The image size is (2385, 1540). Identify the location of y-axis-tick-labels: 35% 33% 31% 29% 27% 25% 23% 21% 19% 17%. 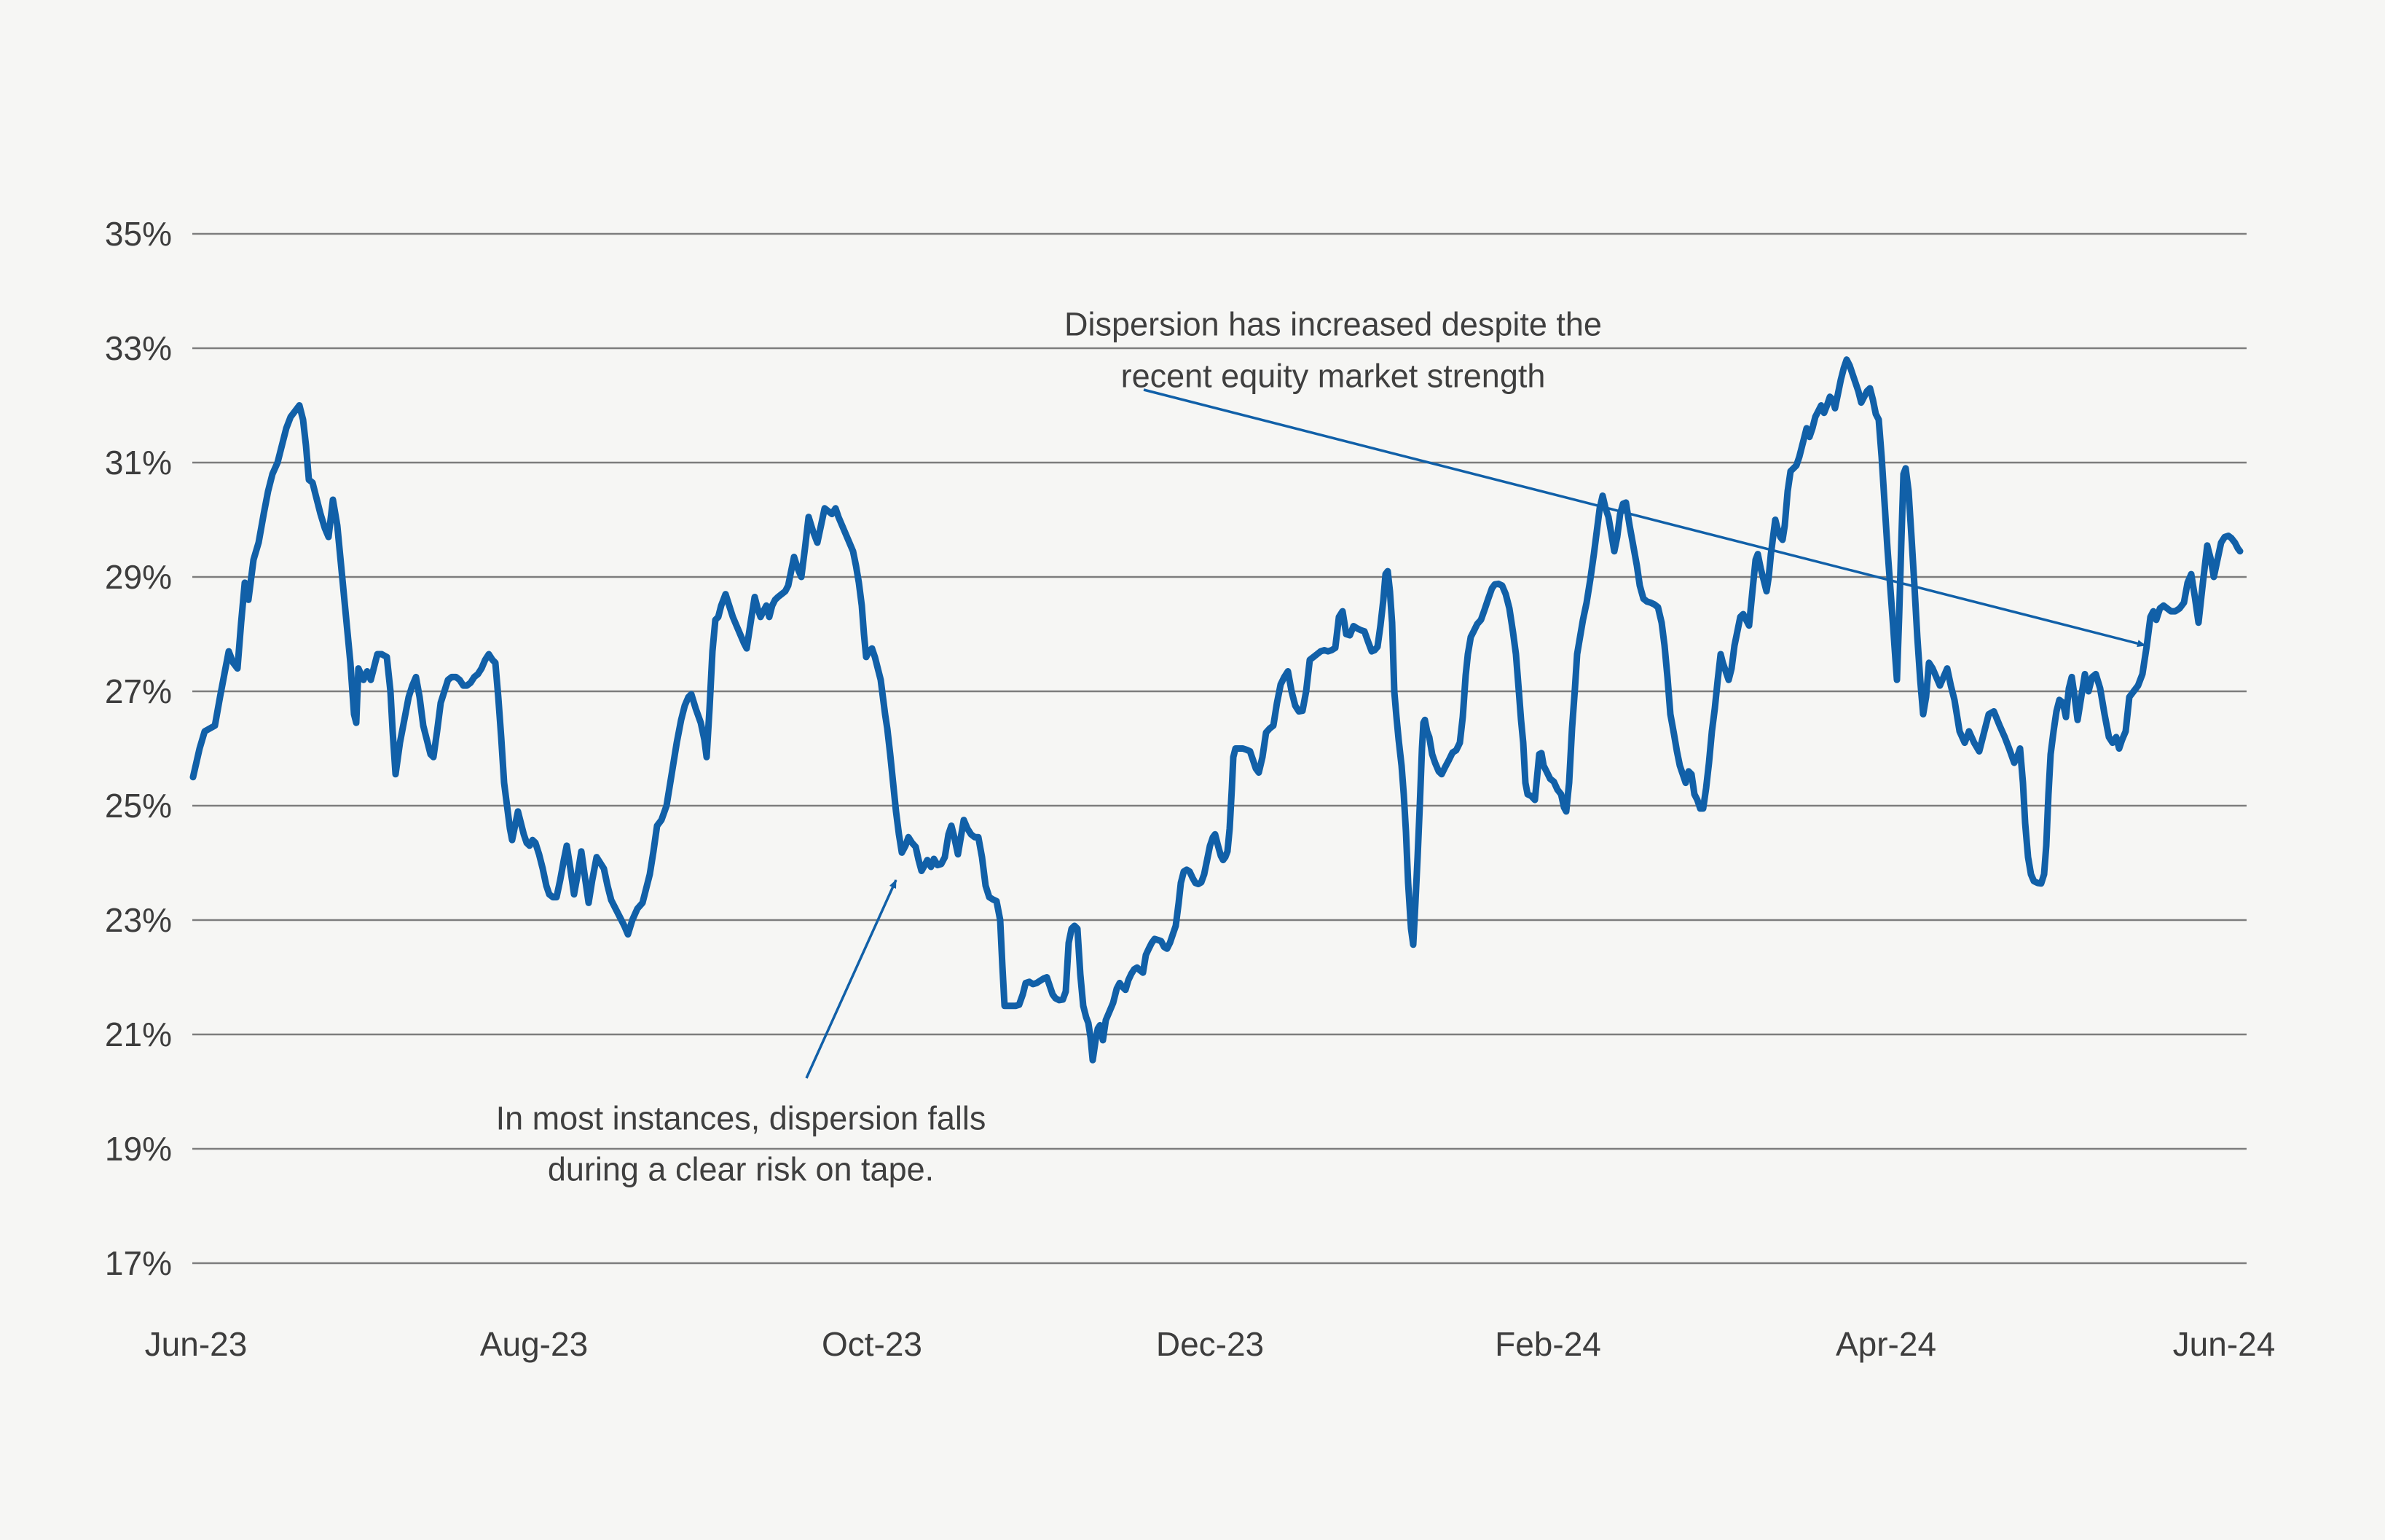
(138, 748).